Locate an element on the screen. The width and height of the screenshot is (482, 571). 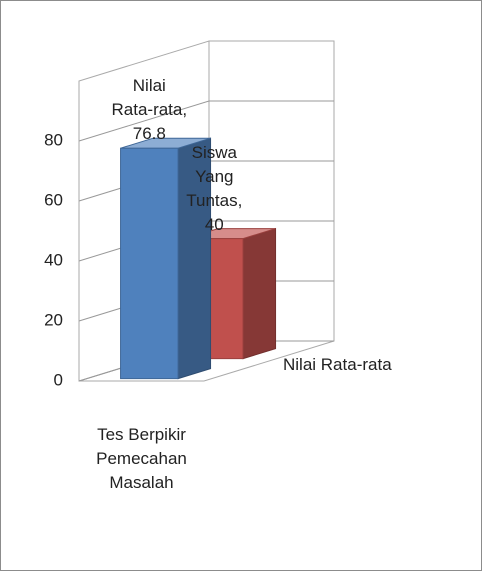
bar-side is located at coordinates (259, 293).